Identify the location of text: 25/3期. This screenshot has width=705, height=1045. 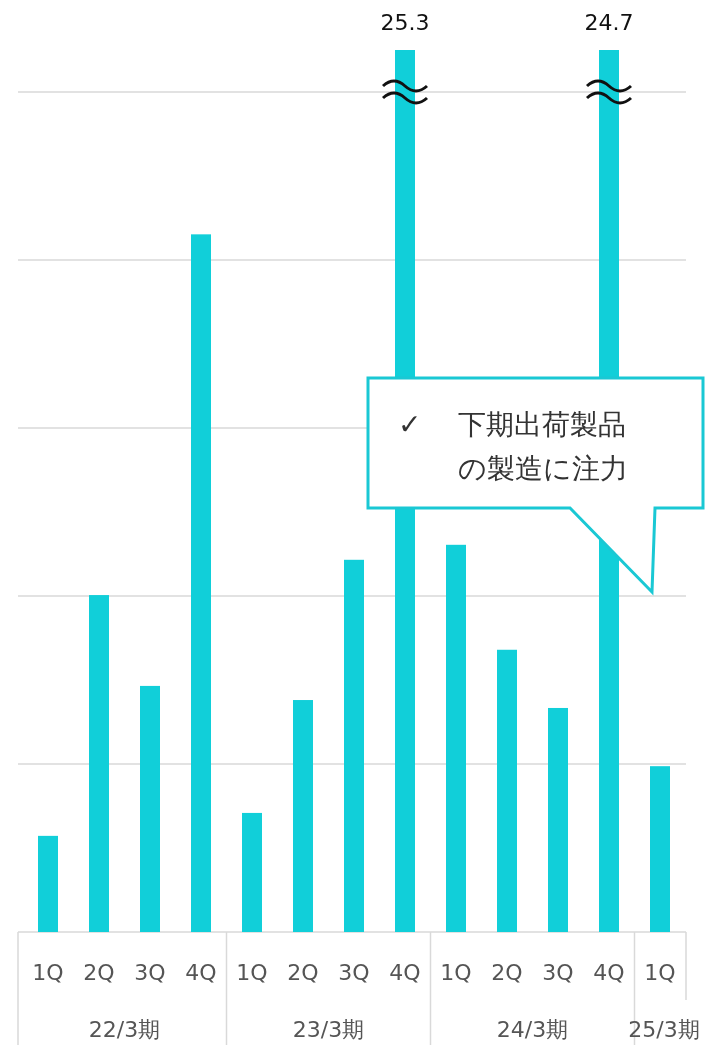
(664, 1029).